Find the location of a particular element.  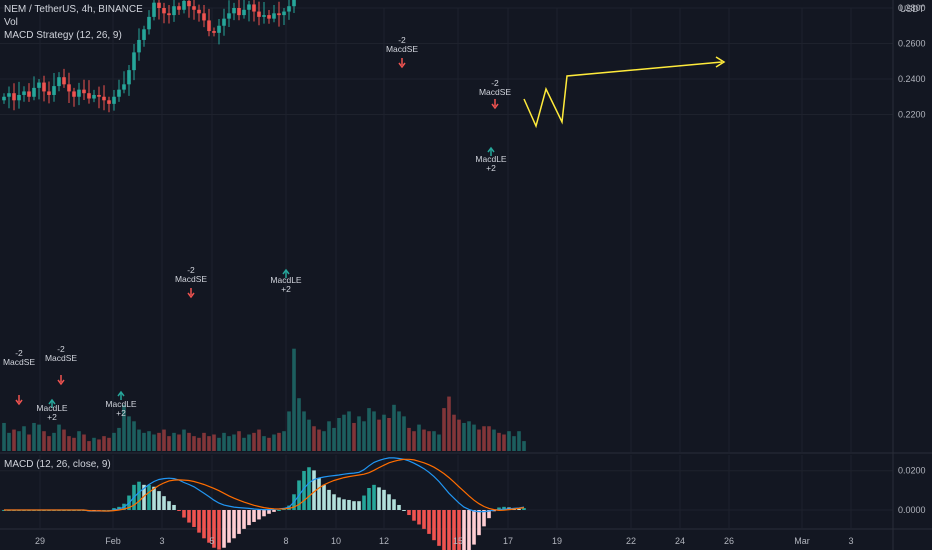

time-axis-tick: 5 is located at coordinates (211, 541).